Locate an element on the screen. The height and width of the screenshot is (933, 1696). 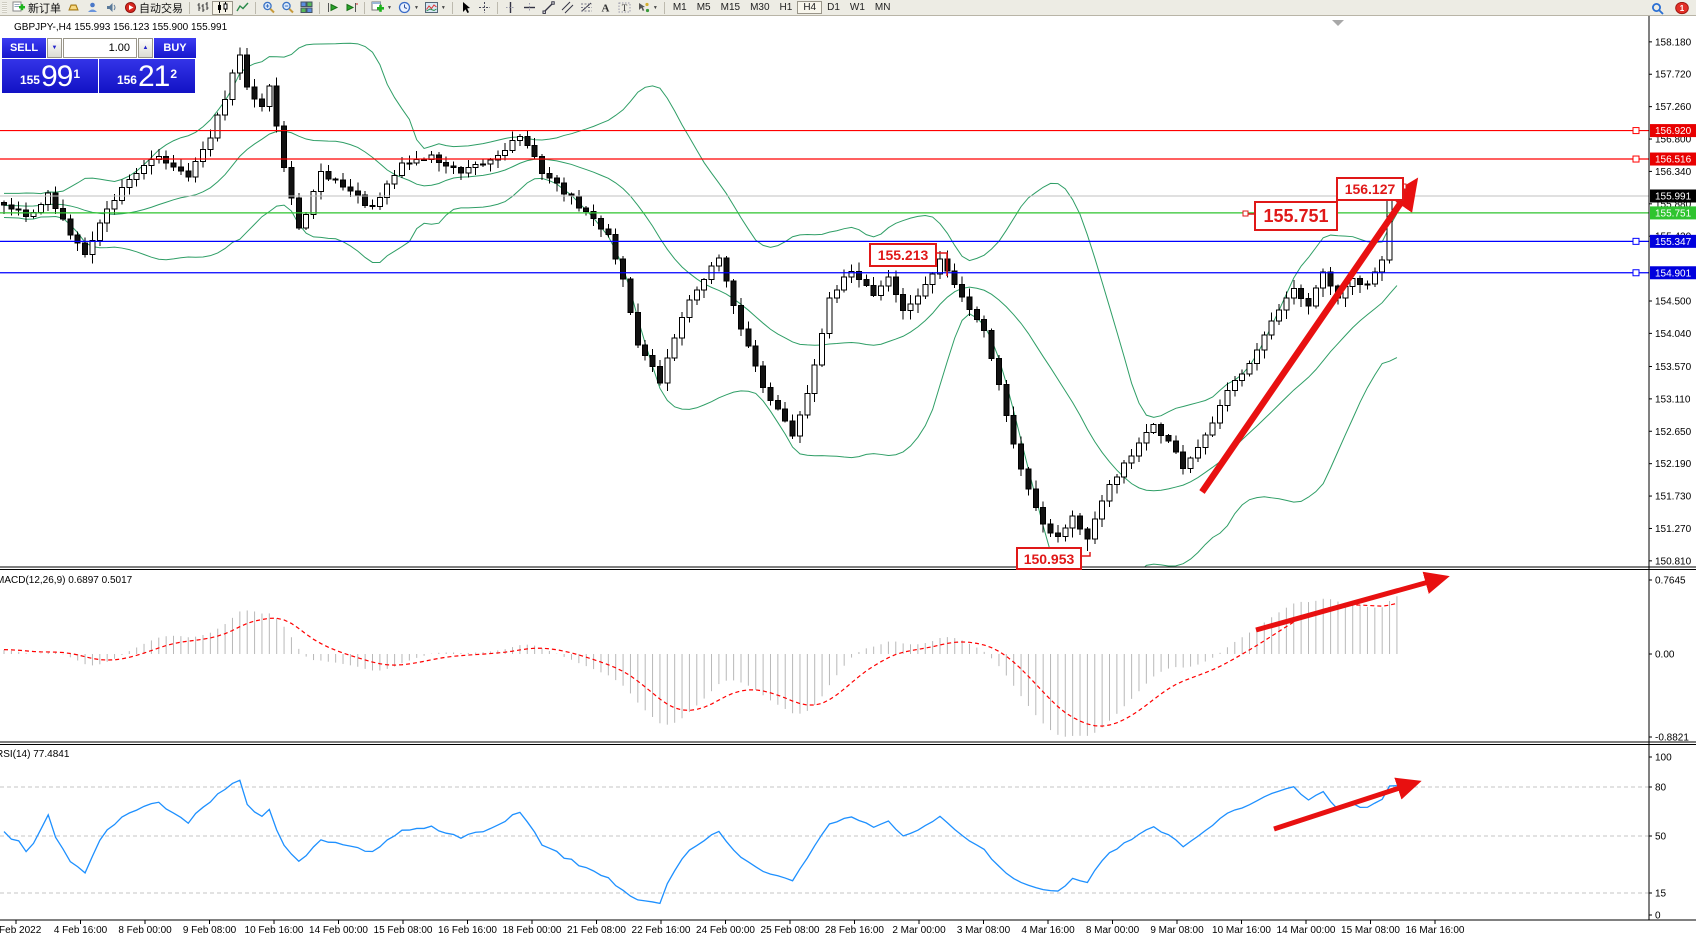
price-tick-label: 155.880 is located at coordinates (1673, 204).